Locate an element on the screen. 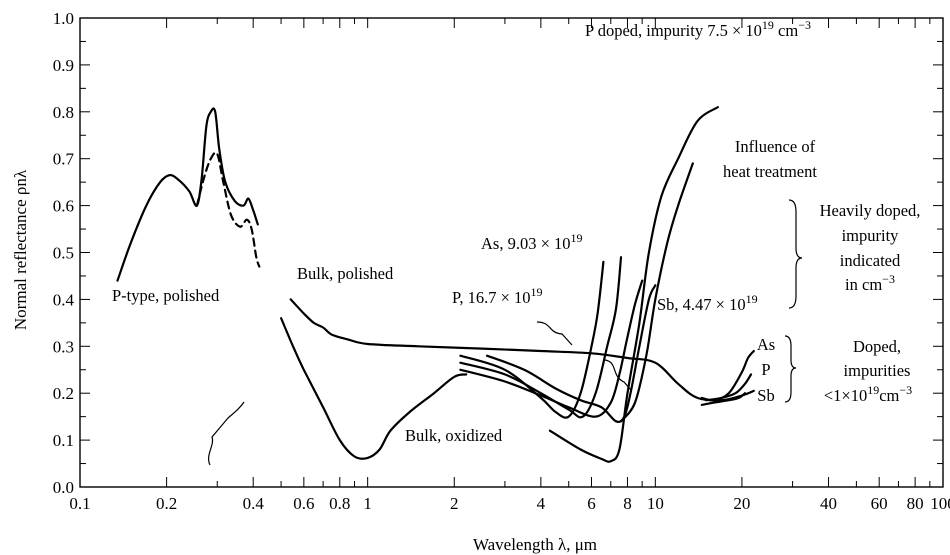  annotation-p-type: P-type, polished is located at coordinates (166, 295).